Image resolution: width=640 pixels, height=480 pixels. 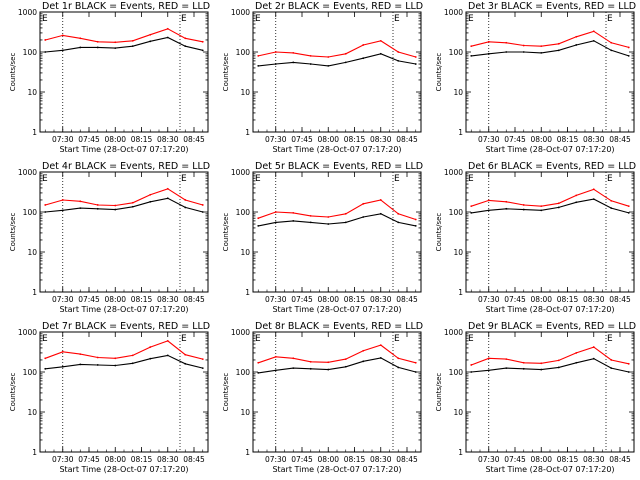 I want to click on y-tick-label: 10, so click(x=245, y=92).